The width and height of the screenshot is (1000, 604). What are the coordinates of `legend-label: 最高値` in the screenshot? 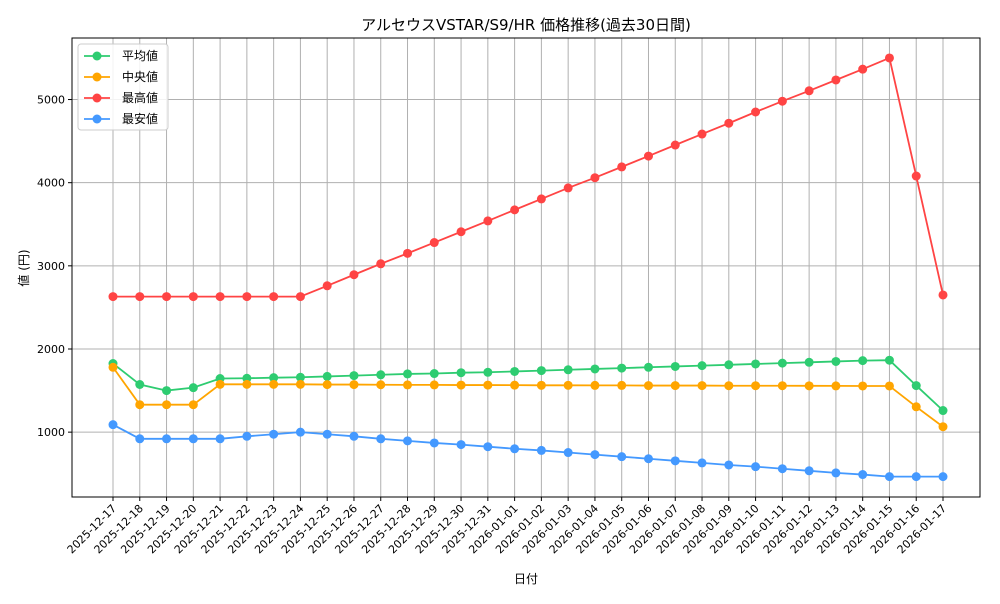 It's located at (140, 97).